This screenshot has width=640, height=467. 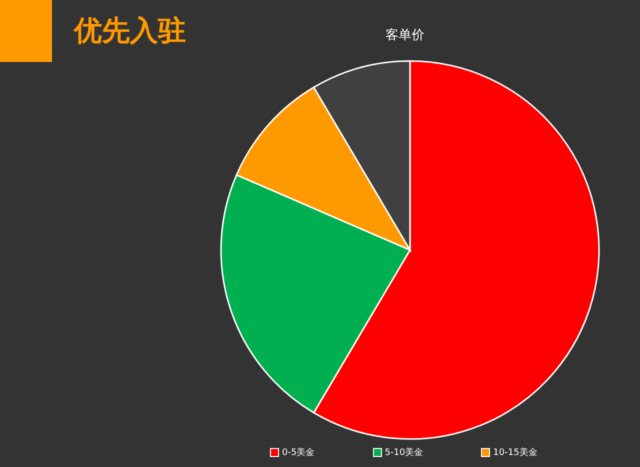 What do you see at coordinates (298, 452) in the screenshot?
I see `legend-label: 0-5美金` at bounding box center [298, 452].